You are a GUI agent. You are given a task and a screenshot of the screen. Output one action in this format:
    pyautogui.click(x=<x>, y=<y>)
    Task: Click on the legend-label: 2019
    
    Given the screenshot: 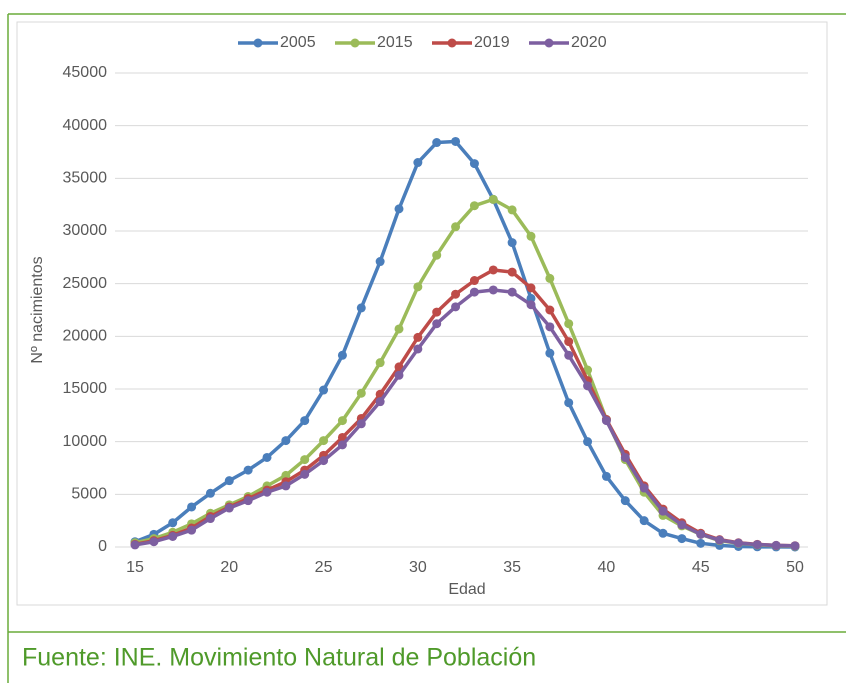 What is the action you would take?
    pyautogui.click(x=492, y=42)
    